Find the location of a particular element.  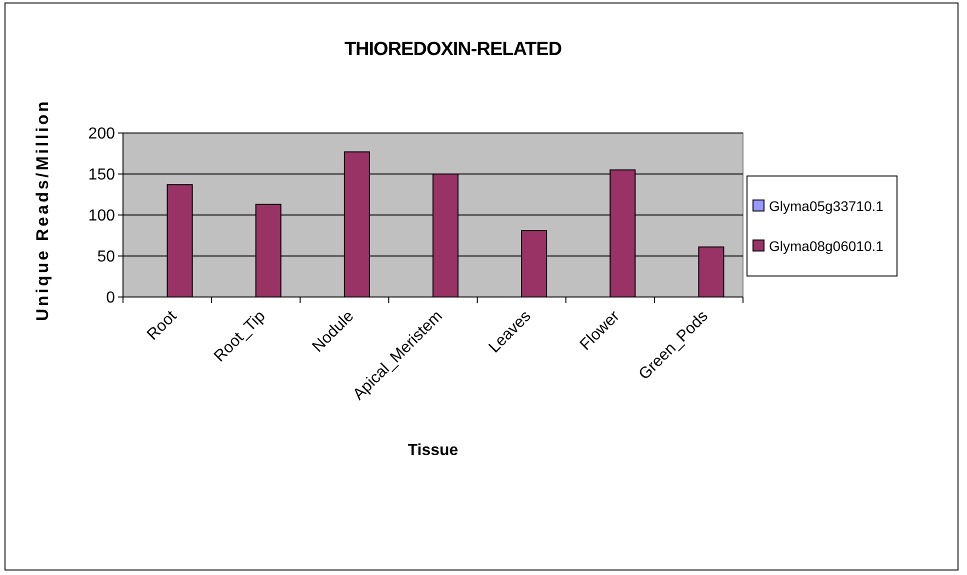

chart-title: THIOREDOXIN-RELATED is located at coordinates (453, 49).